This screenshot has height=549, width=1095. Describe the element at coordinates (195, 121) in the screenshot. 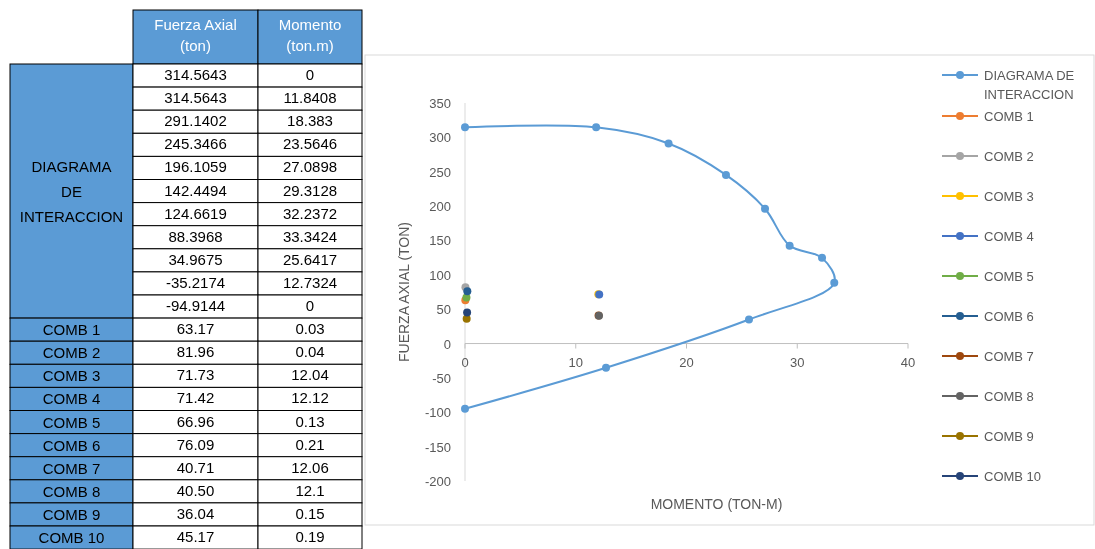

I see `data-label: 291.1402` at that location.